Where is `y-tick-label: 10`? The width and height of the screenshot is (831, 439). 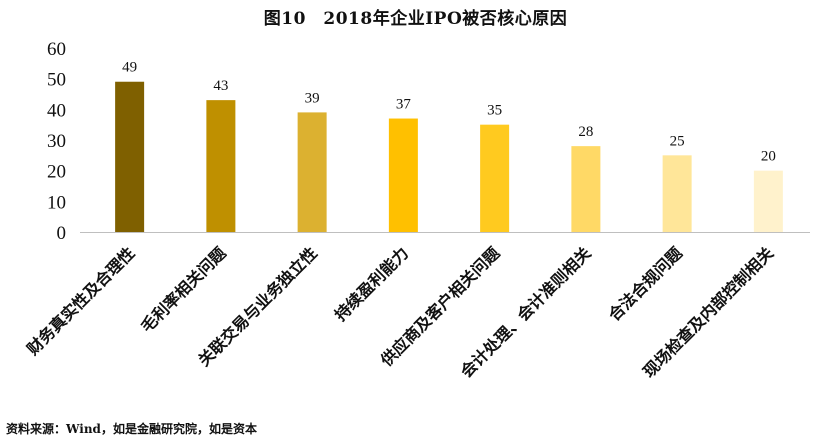 y-tick-label: 10 is located at coordinates (56, 202).